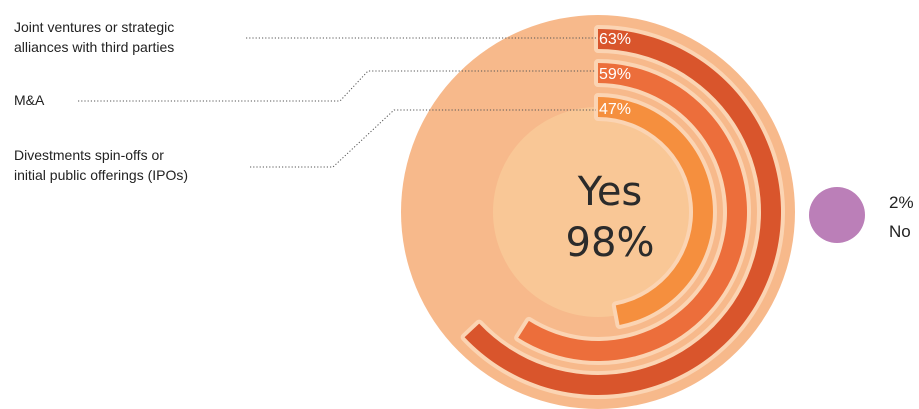 This screenshot has width=919, height=409. Describe the element at coordinates (29, 100) in the screenshot. I see `category-label-ma: M&A` at that location.